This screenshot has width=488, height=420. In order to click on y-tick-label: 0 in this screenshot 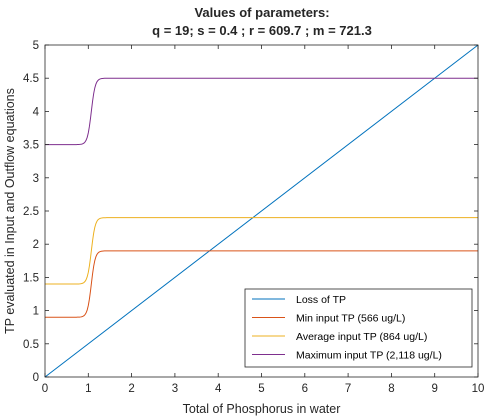, I will do `click(36, 378)`.